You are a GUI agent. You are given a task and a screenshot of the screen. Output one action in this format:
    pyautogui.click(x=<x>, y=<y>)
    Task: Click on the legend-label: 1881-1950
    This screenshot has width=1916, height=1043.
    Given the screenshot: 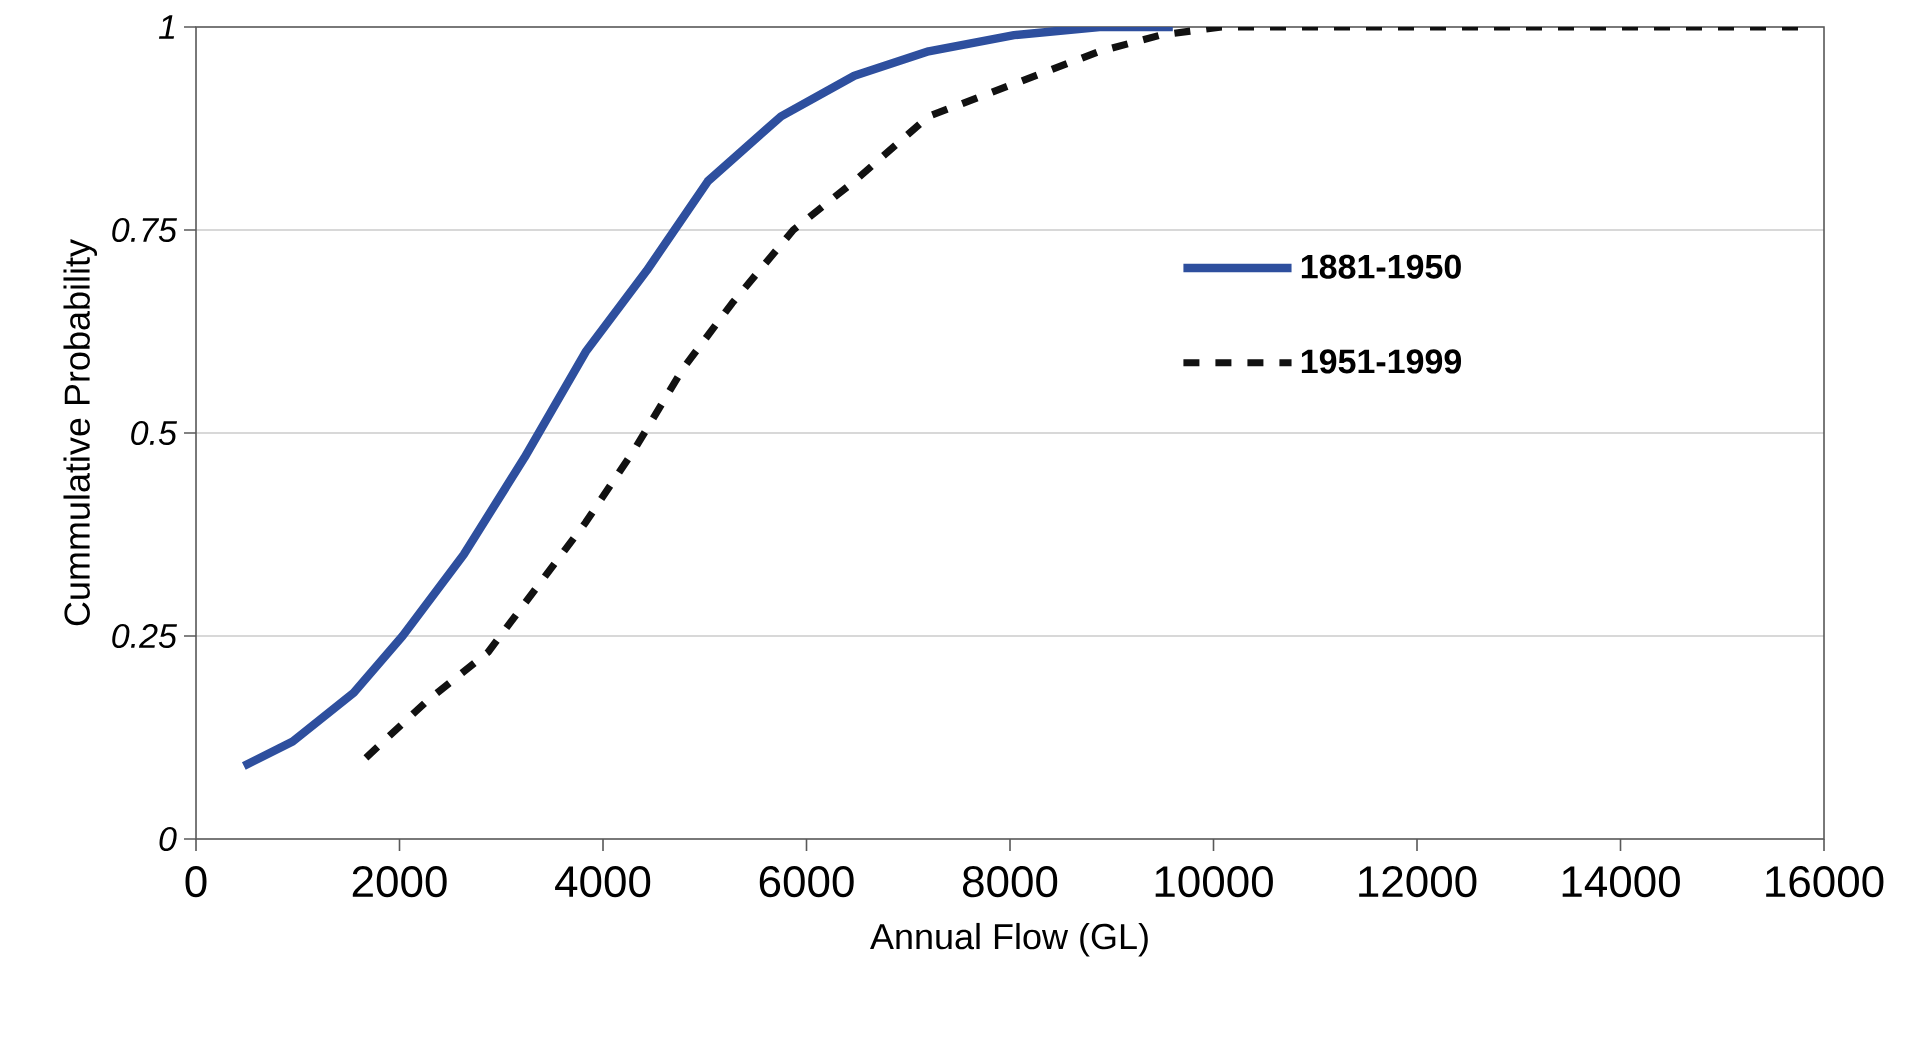 What is the action you would take?
    pyautogui.click(x=1381, y=266)
    